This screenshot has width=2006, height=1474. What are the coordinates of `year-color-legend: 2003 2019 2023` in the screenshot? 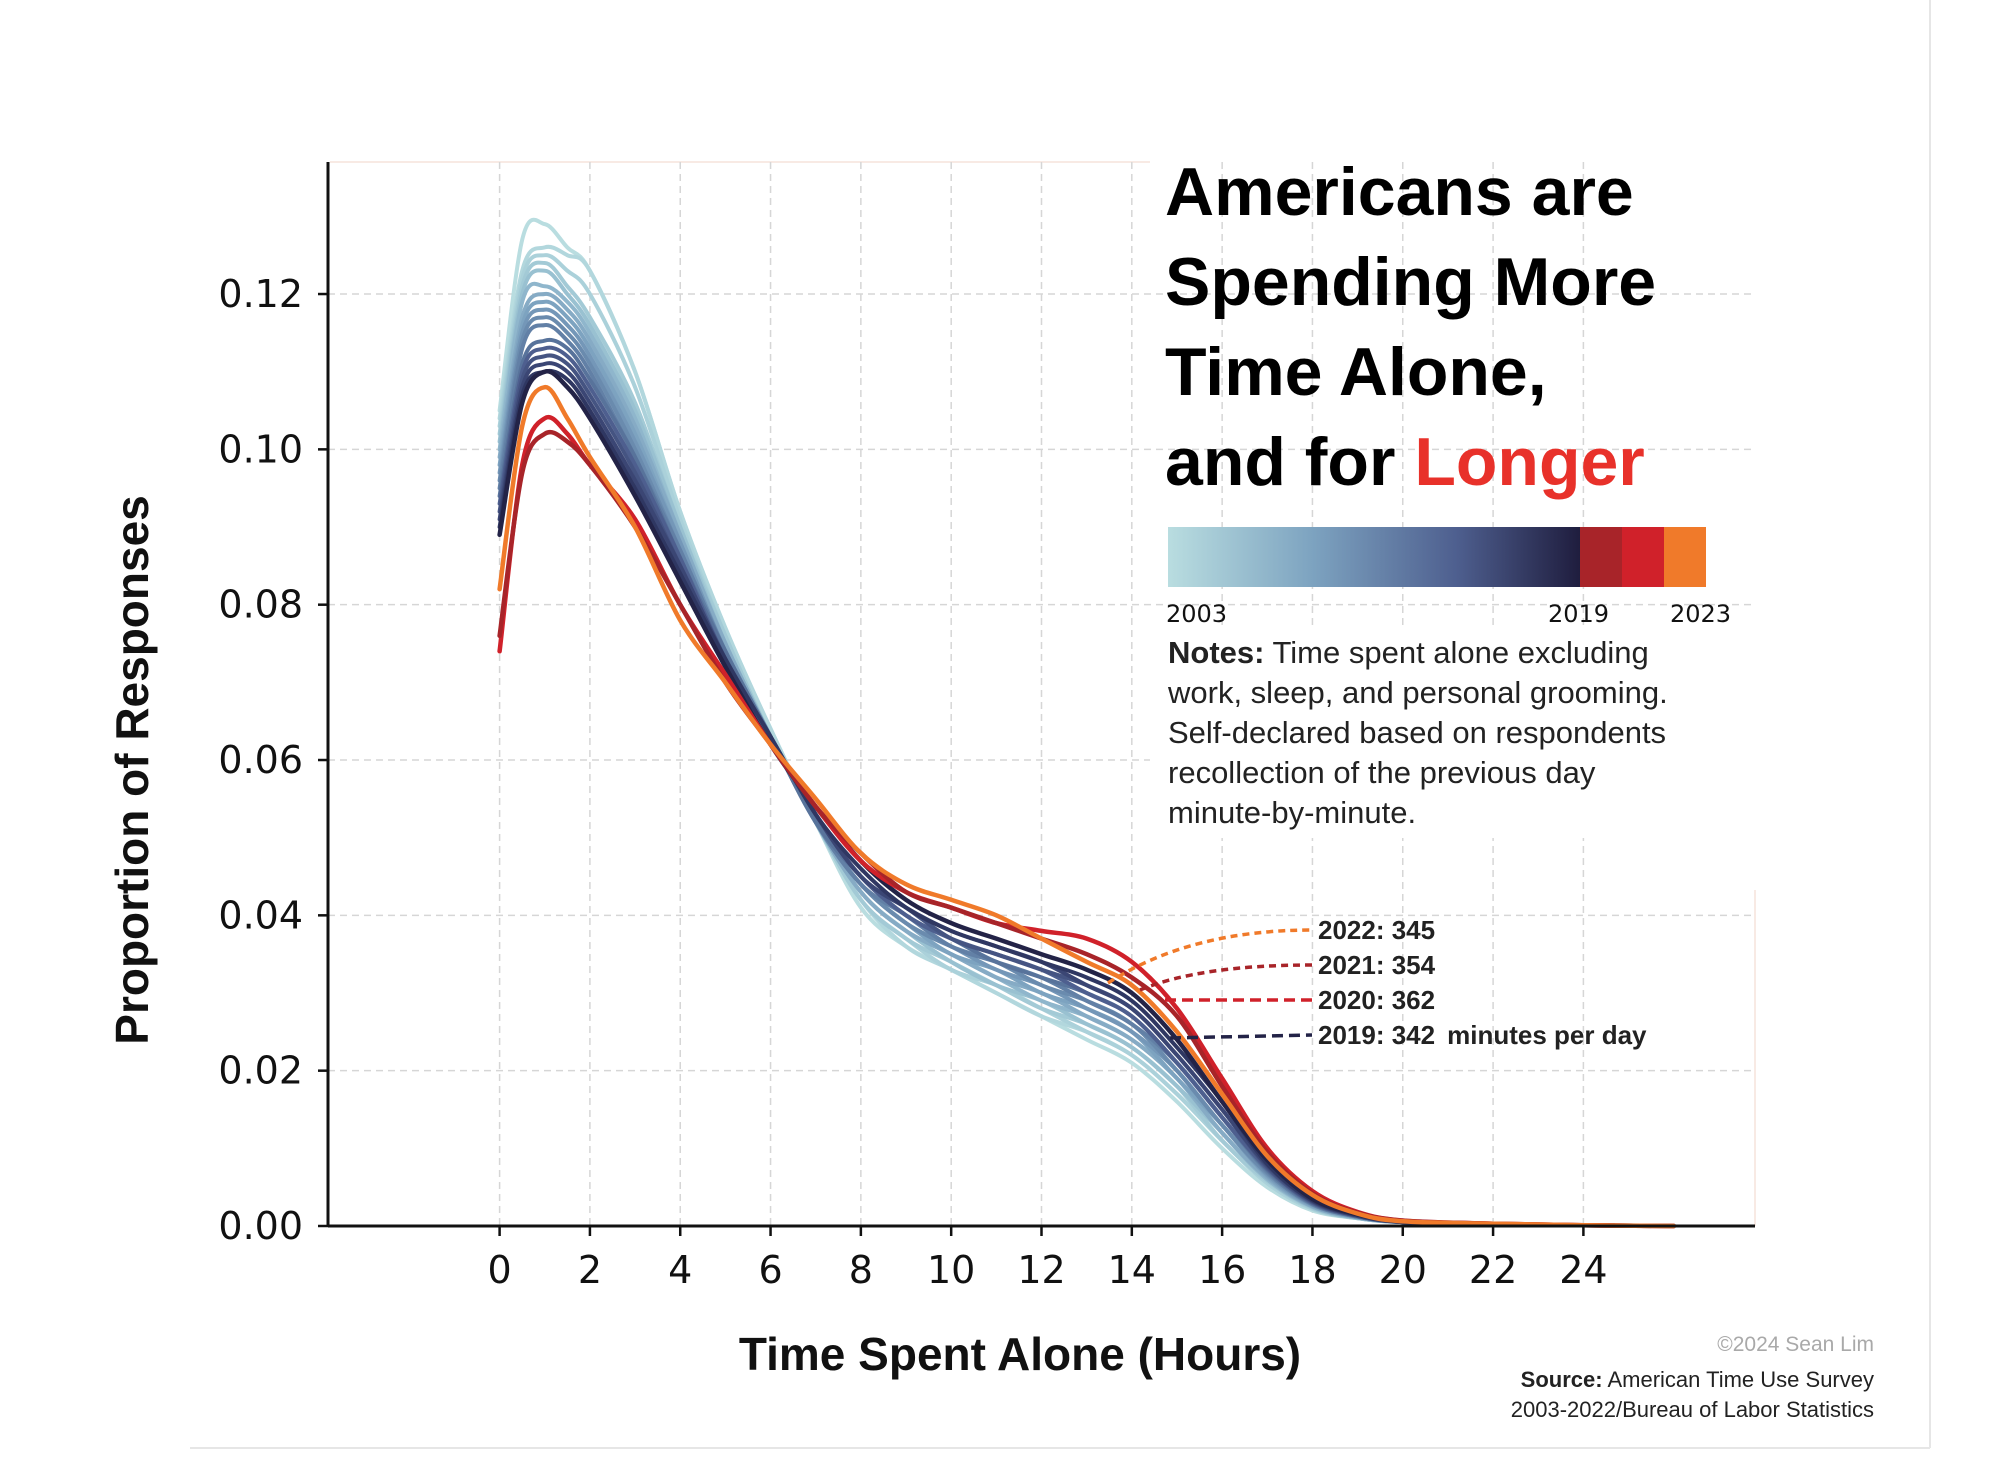 It's located at (1448, 577).